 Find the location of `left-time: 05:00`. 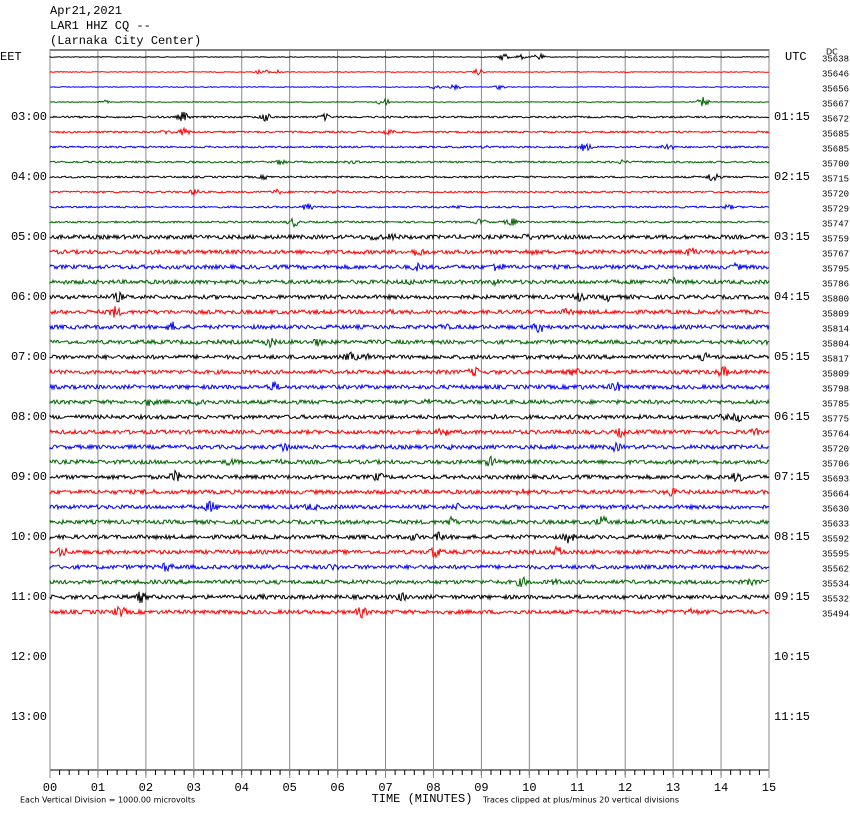

left-time: 05:00 is located at coordinates (29, 237).